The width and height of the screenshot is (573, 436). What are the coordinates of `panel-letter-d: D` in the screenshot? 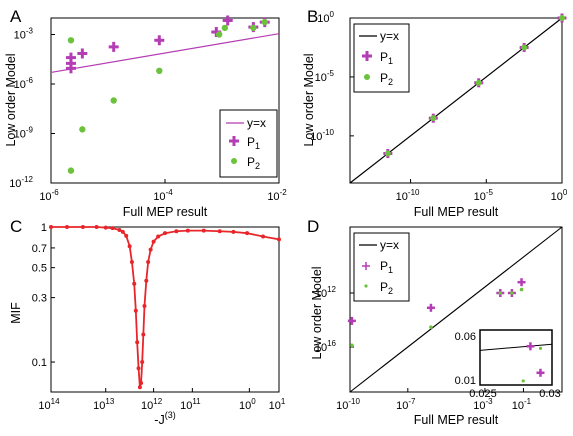 It's located at (313, 226).